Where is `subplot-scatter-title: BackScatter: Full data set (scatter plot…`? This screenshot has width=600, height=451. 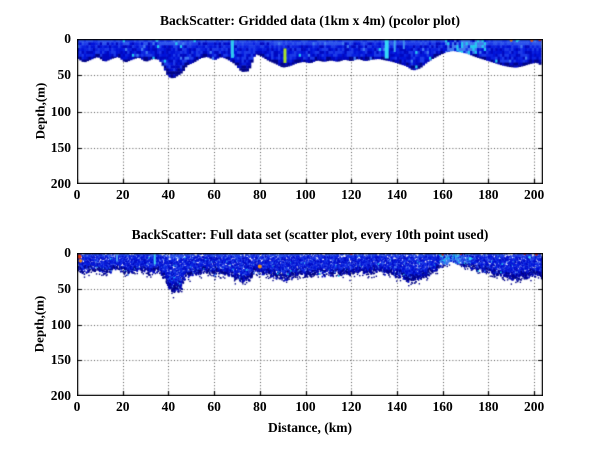
subplot-scatter-title: BackScatter: Full data set (scatter plot… is located at coordinates (310, 234).